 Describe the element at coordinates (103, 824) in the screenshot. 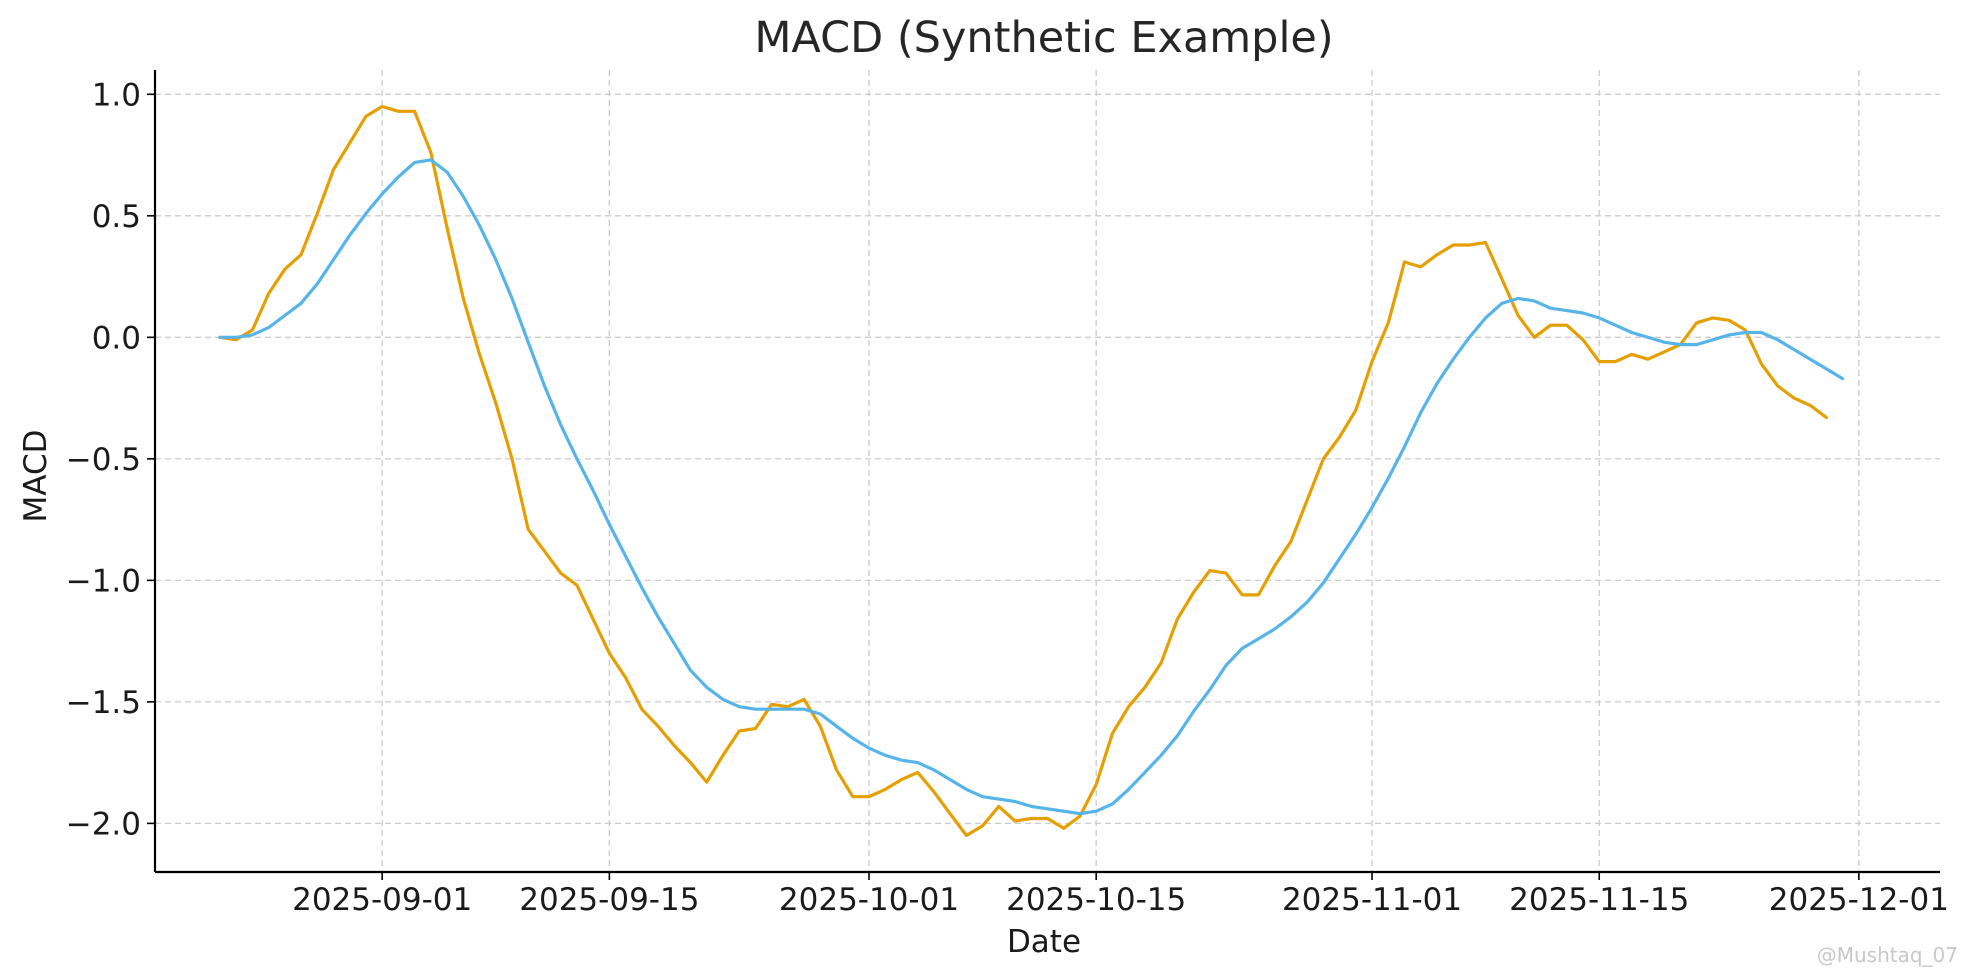

I see `y-tick-label: −2.0` at that location.